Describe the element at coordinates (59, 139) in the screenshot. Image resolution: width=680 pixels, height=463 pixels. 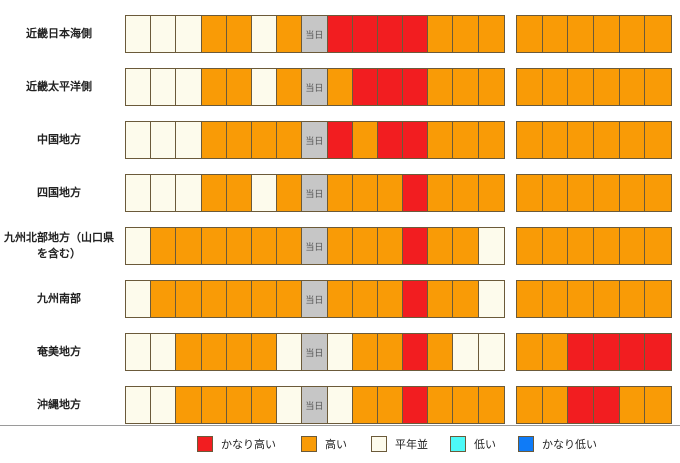
I see `region-label: 中国地方` at that location.